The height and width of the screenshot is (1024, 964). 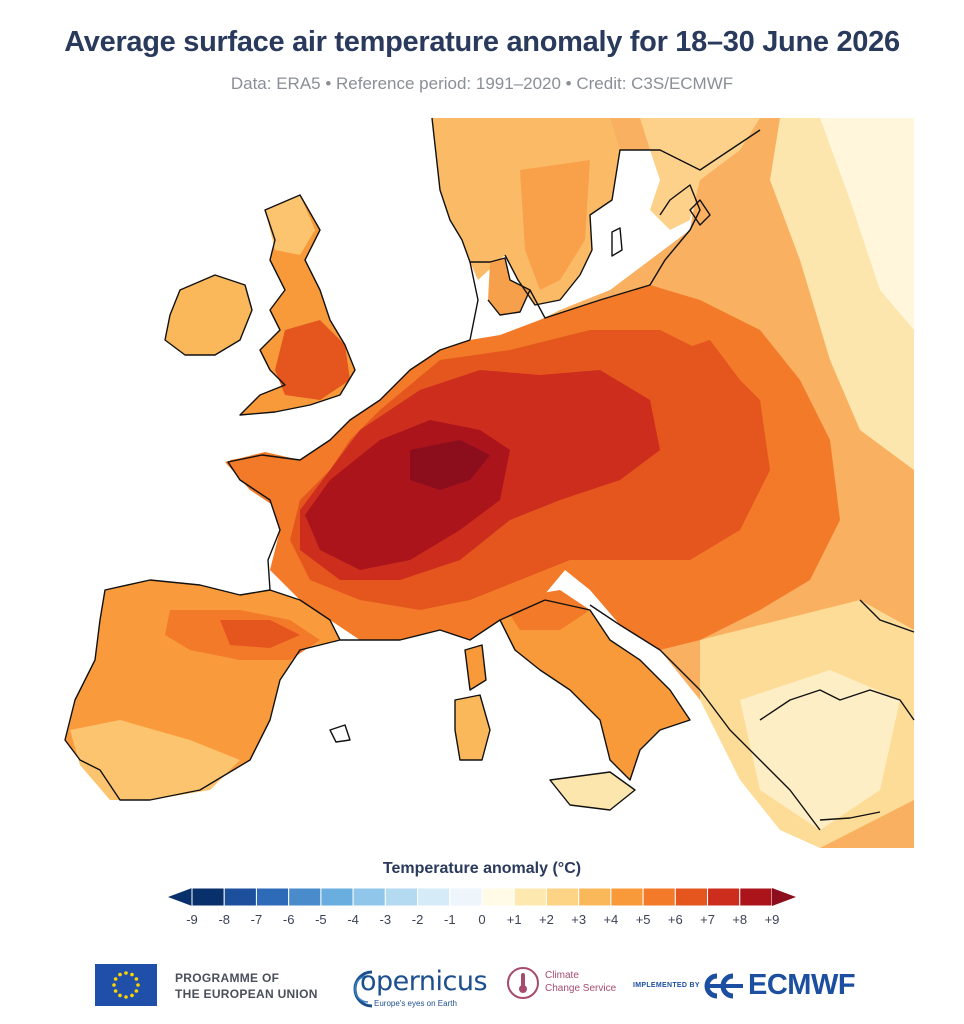 I want to click on legend-arrow-low, so click(x=180, y=897).